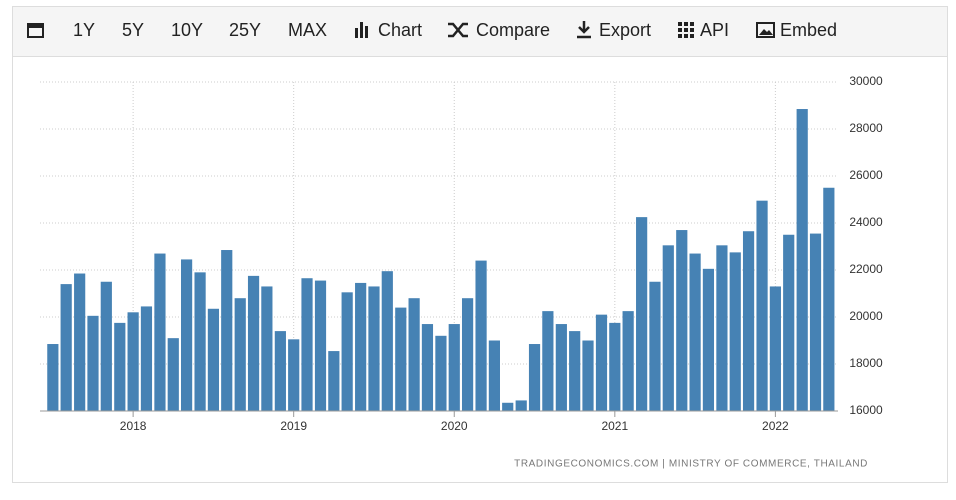 The width and height of the screenshot is (956, 500). I want to click on toolbar-button: 5Y, so click(133, 30).